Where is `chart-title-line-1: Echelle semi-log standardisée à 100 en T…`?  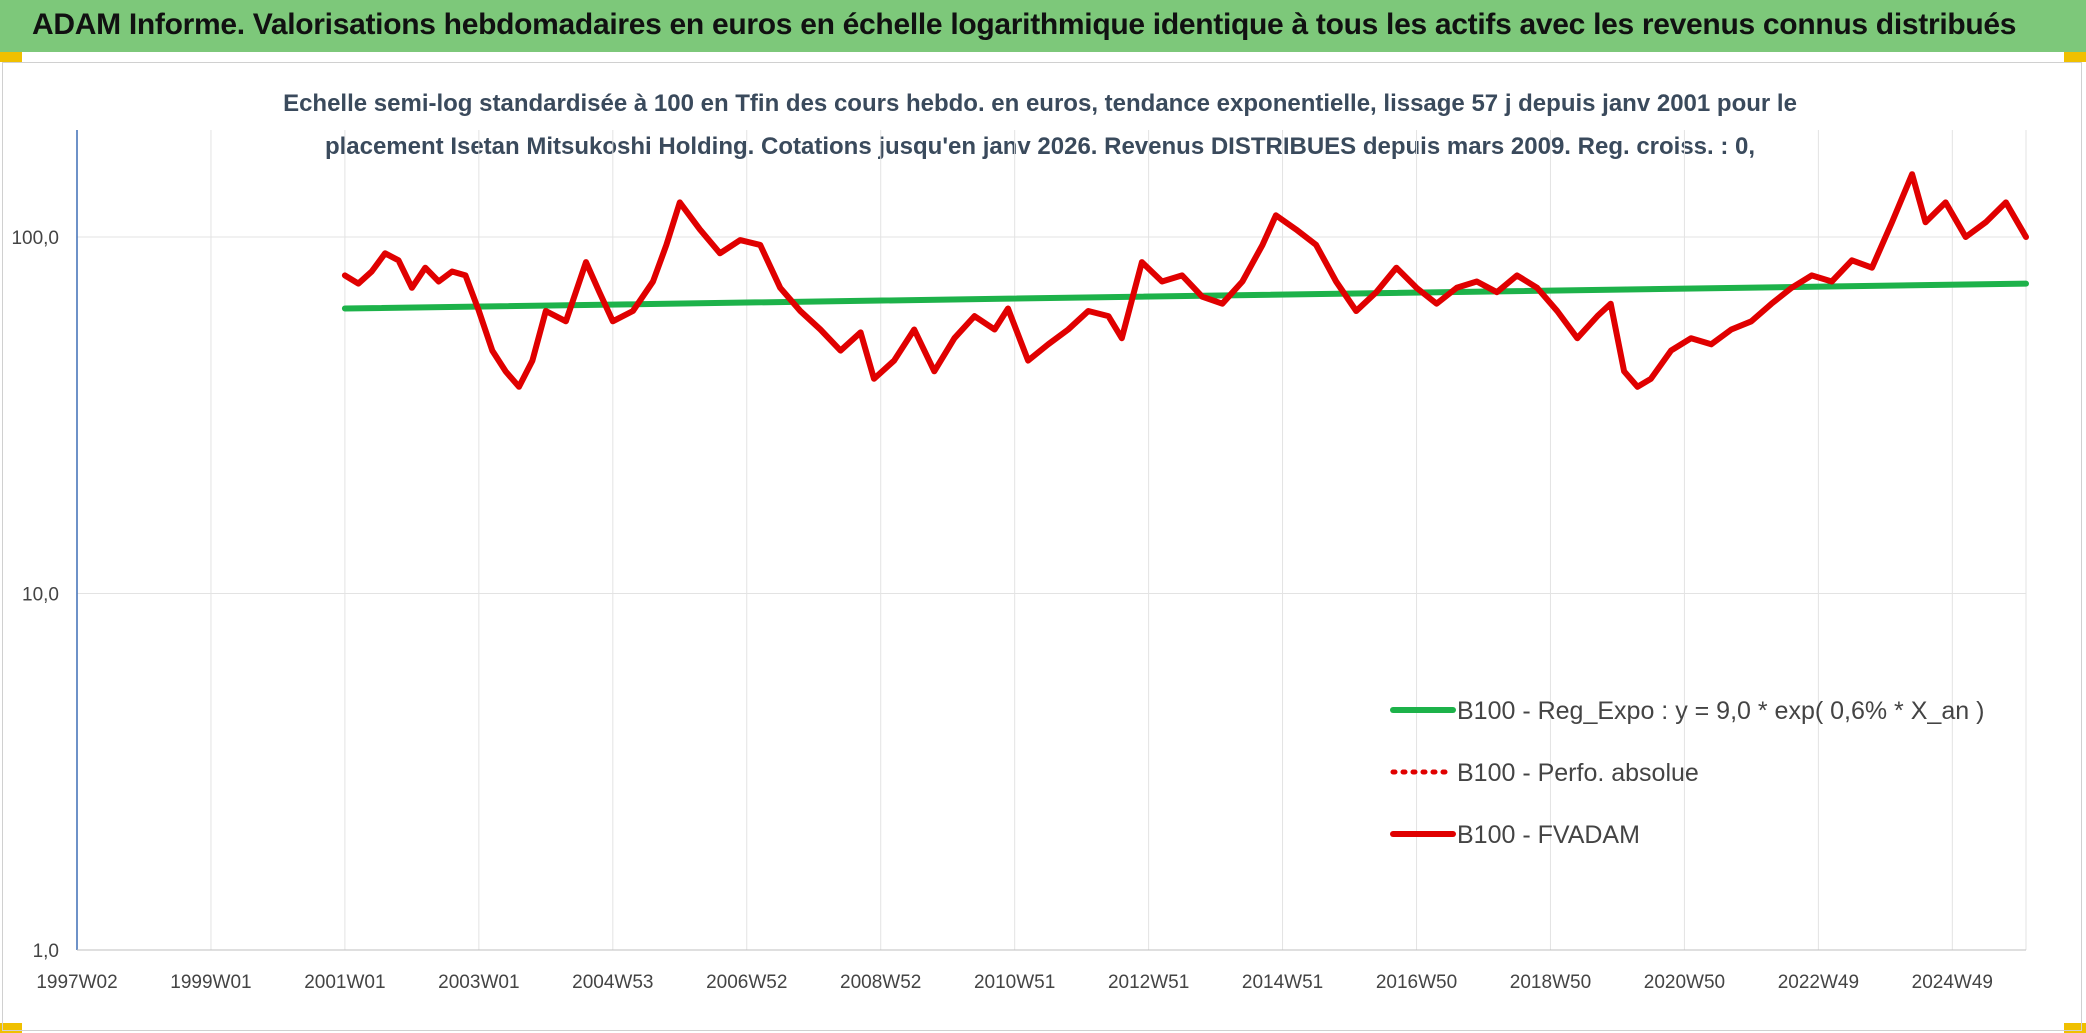 chart-title-line-1: Echelle semi-log standardisée à 100 en T… is located at coordinates (1040, 103).